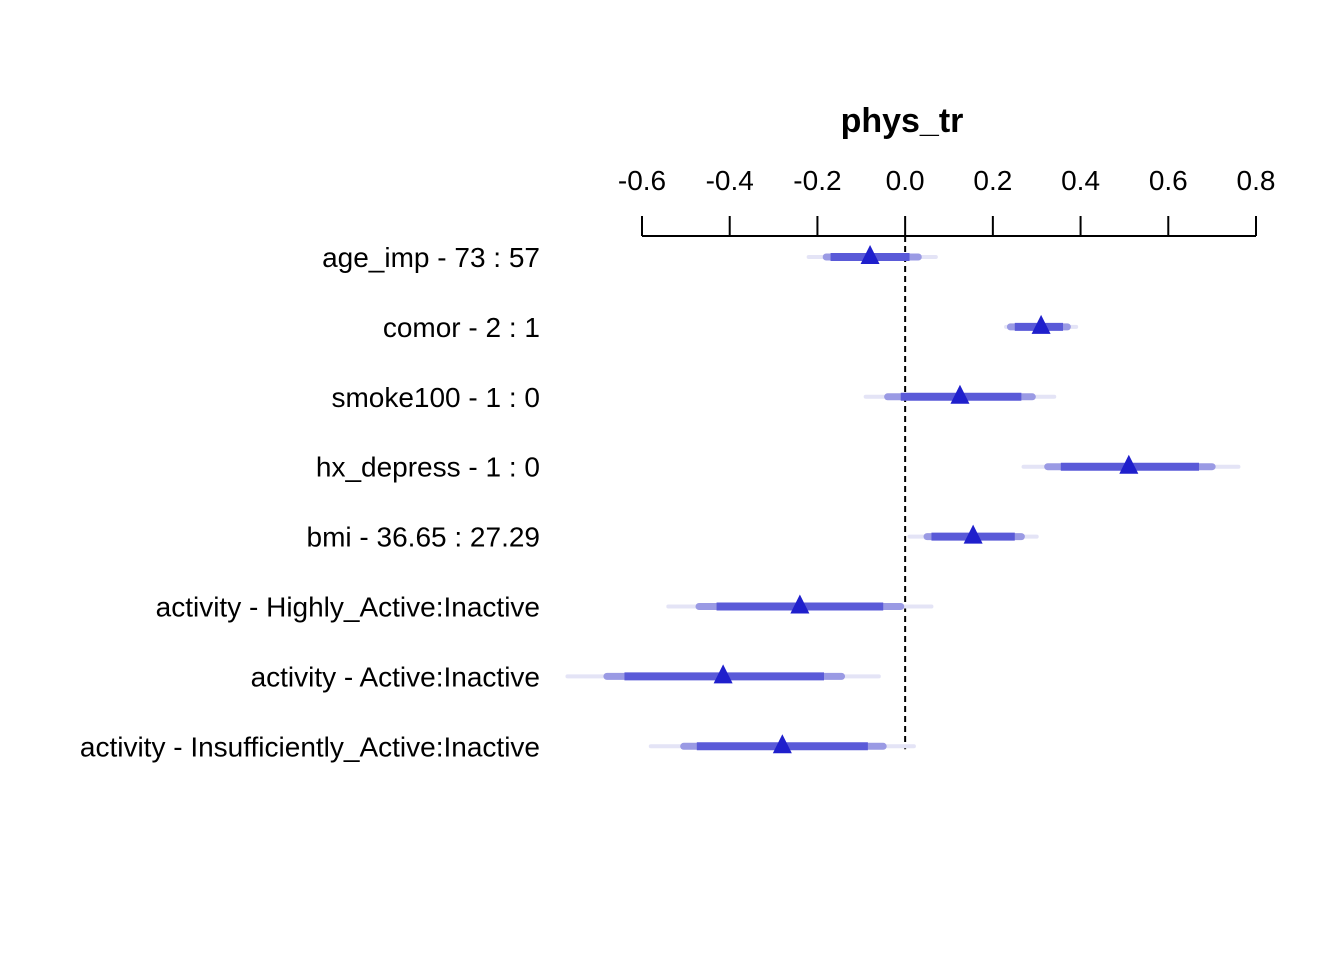 Image resolution: width=1344 pixels, height=960 pixels. I want to click on row-label: bmi - 36.65 : 27.29, so click(423, 537).